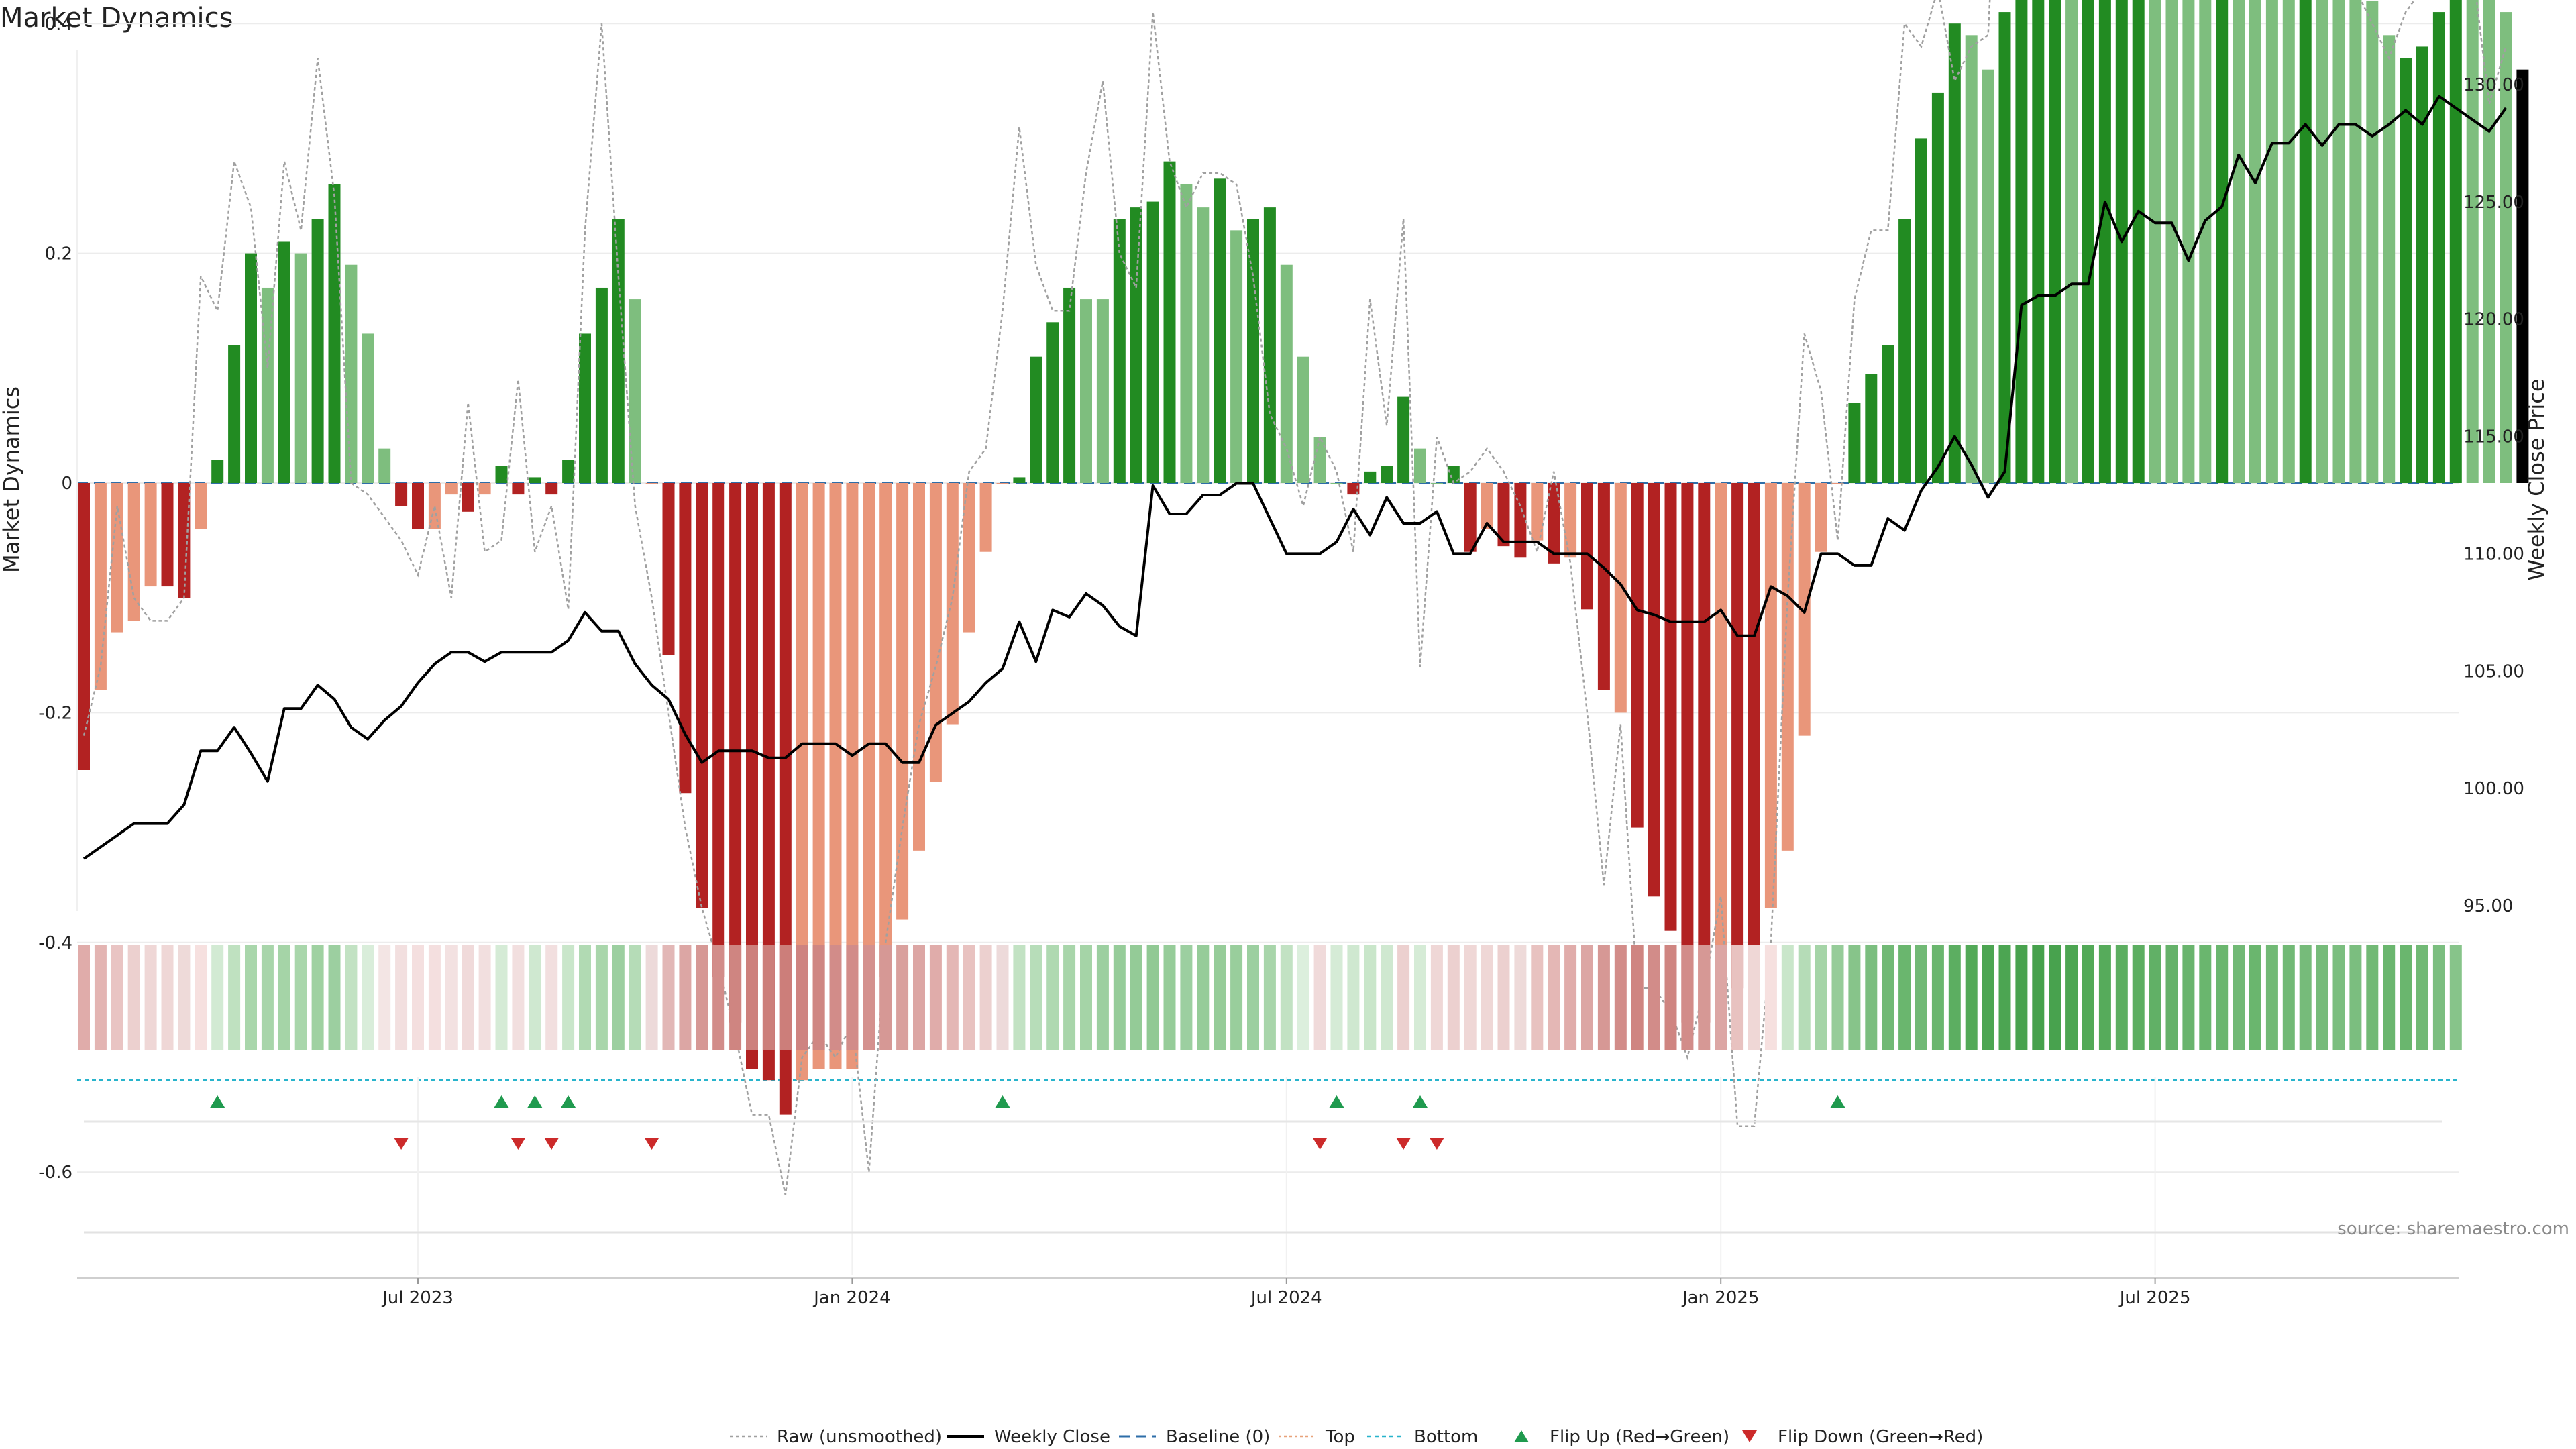 The image size is (2576, 1449). I want to click on x-tick-label: Jan 2025, so click(1720, 1298).